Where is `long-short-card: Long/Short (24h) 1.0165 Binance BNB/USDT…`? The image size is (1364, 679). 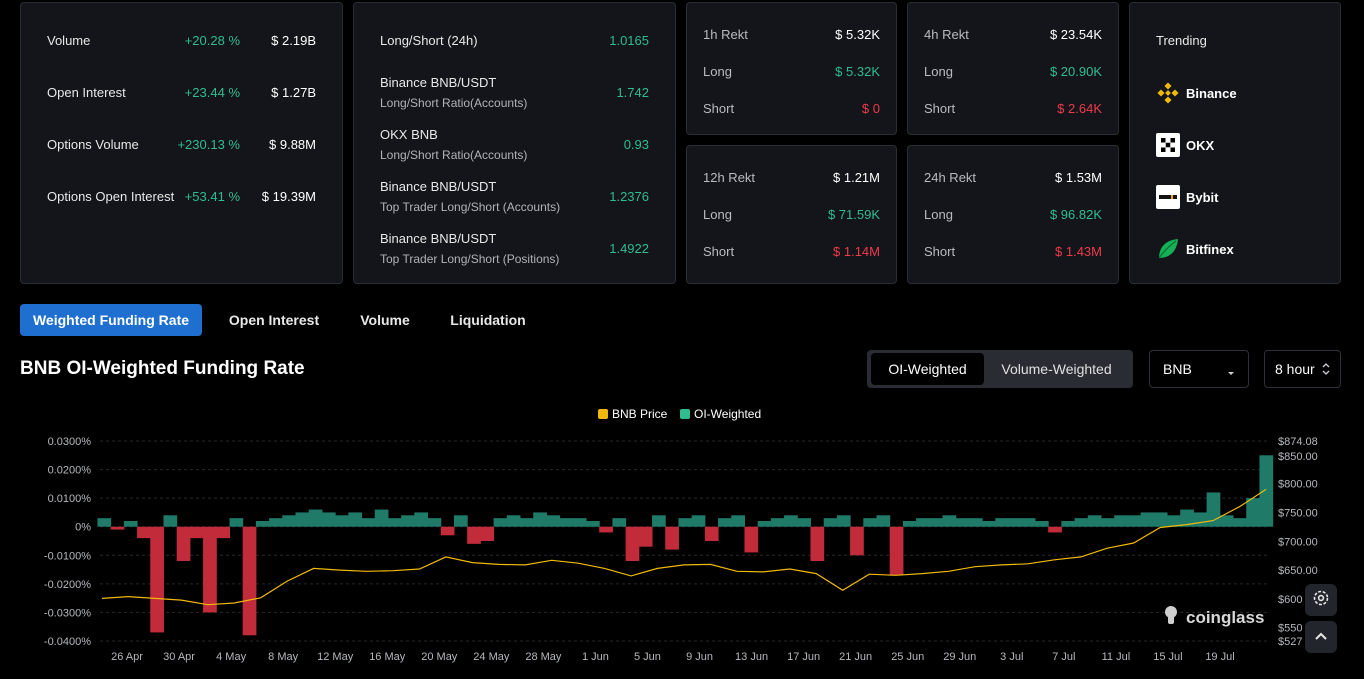
long-short-card: Long/Short (24h) 1.0165 Binance BNB/USDT… is located at coordinates (514, 143).